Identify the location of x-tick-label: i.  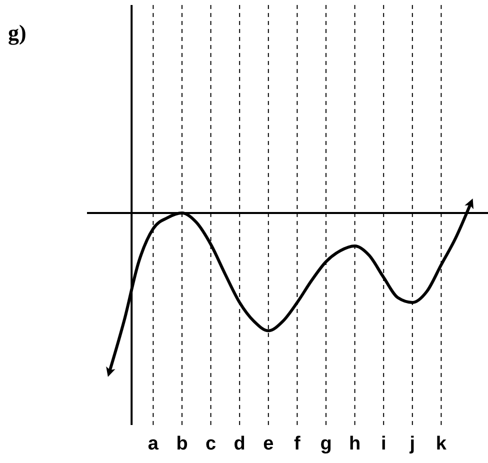
(383, 443).